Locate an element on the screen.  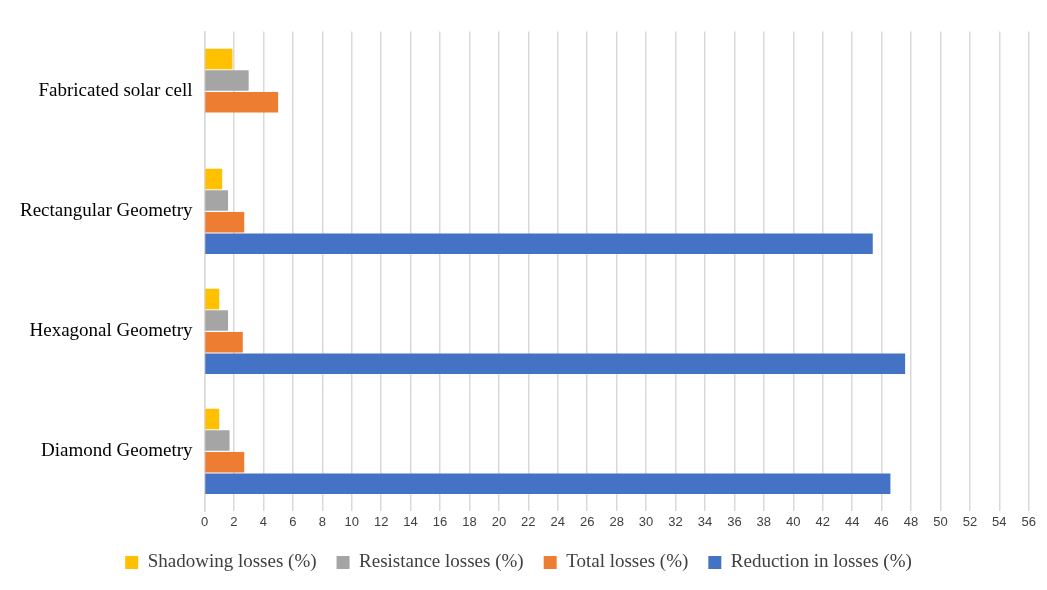
x-tick-label: 10 is located at coordinates (351, 521).